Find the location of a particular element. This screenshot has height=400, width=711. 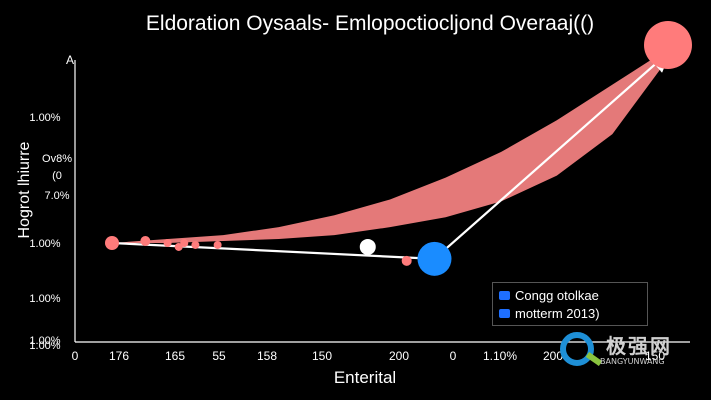

legend-entry: Congg otolkae is located at coordinates (549, 295).